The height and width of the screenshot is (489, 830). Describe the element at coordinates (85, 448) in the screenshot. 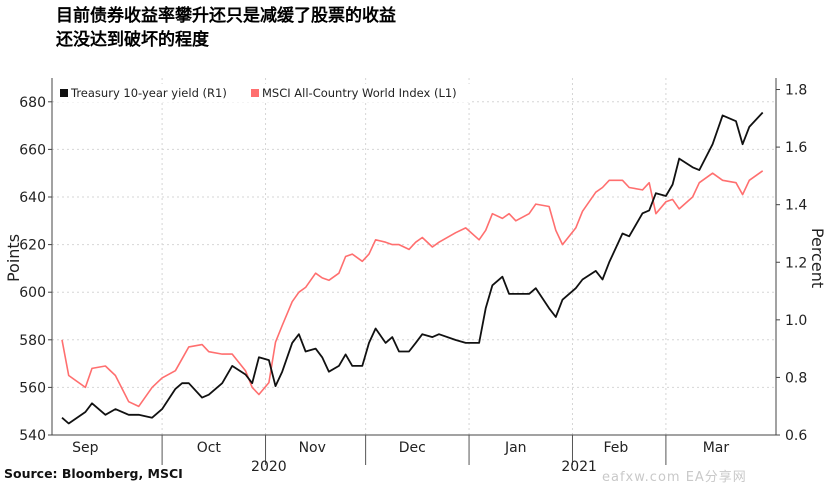

I see `x-month-label: Sep` at that location.